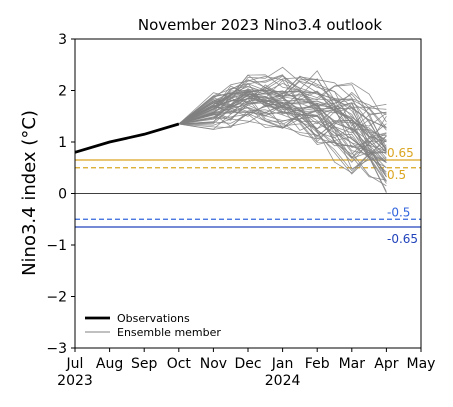  I want to click on x-tick-label: Oct, so click(179, 364).